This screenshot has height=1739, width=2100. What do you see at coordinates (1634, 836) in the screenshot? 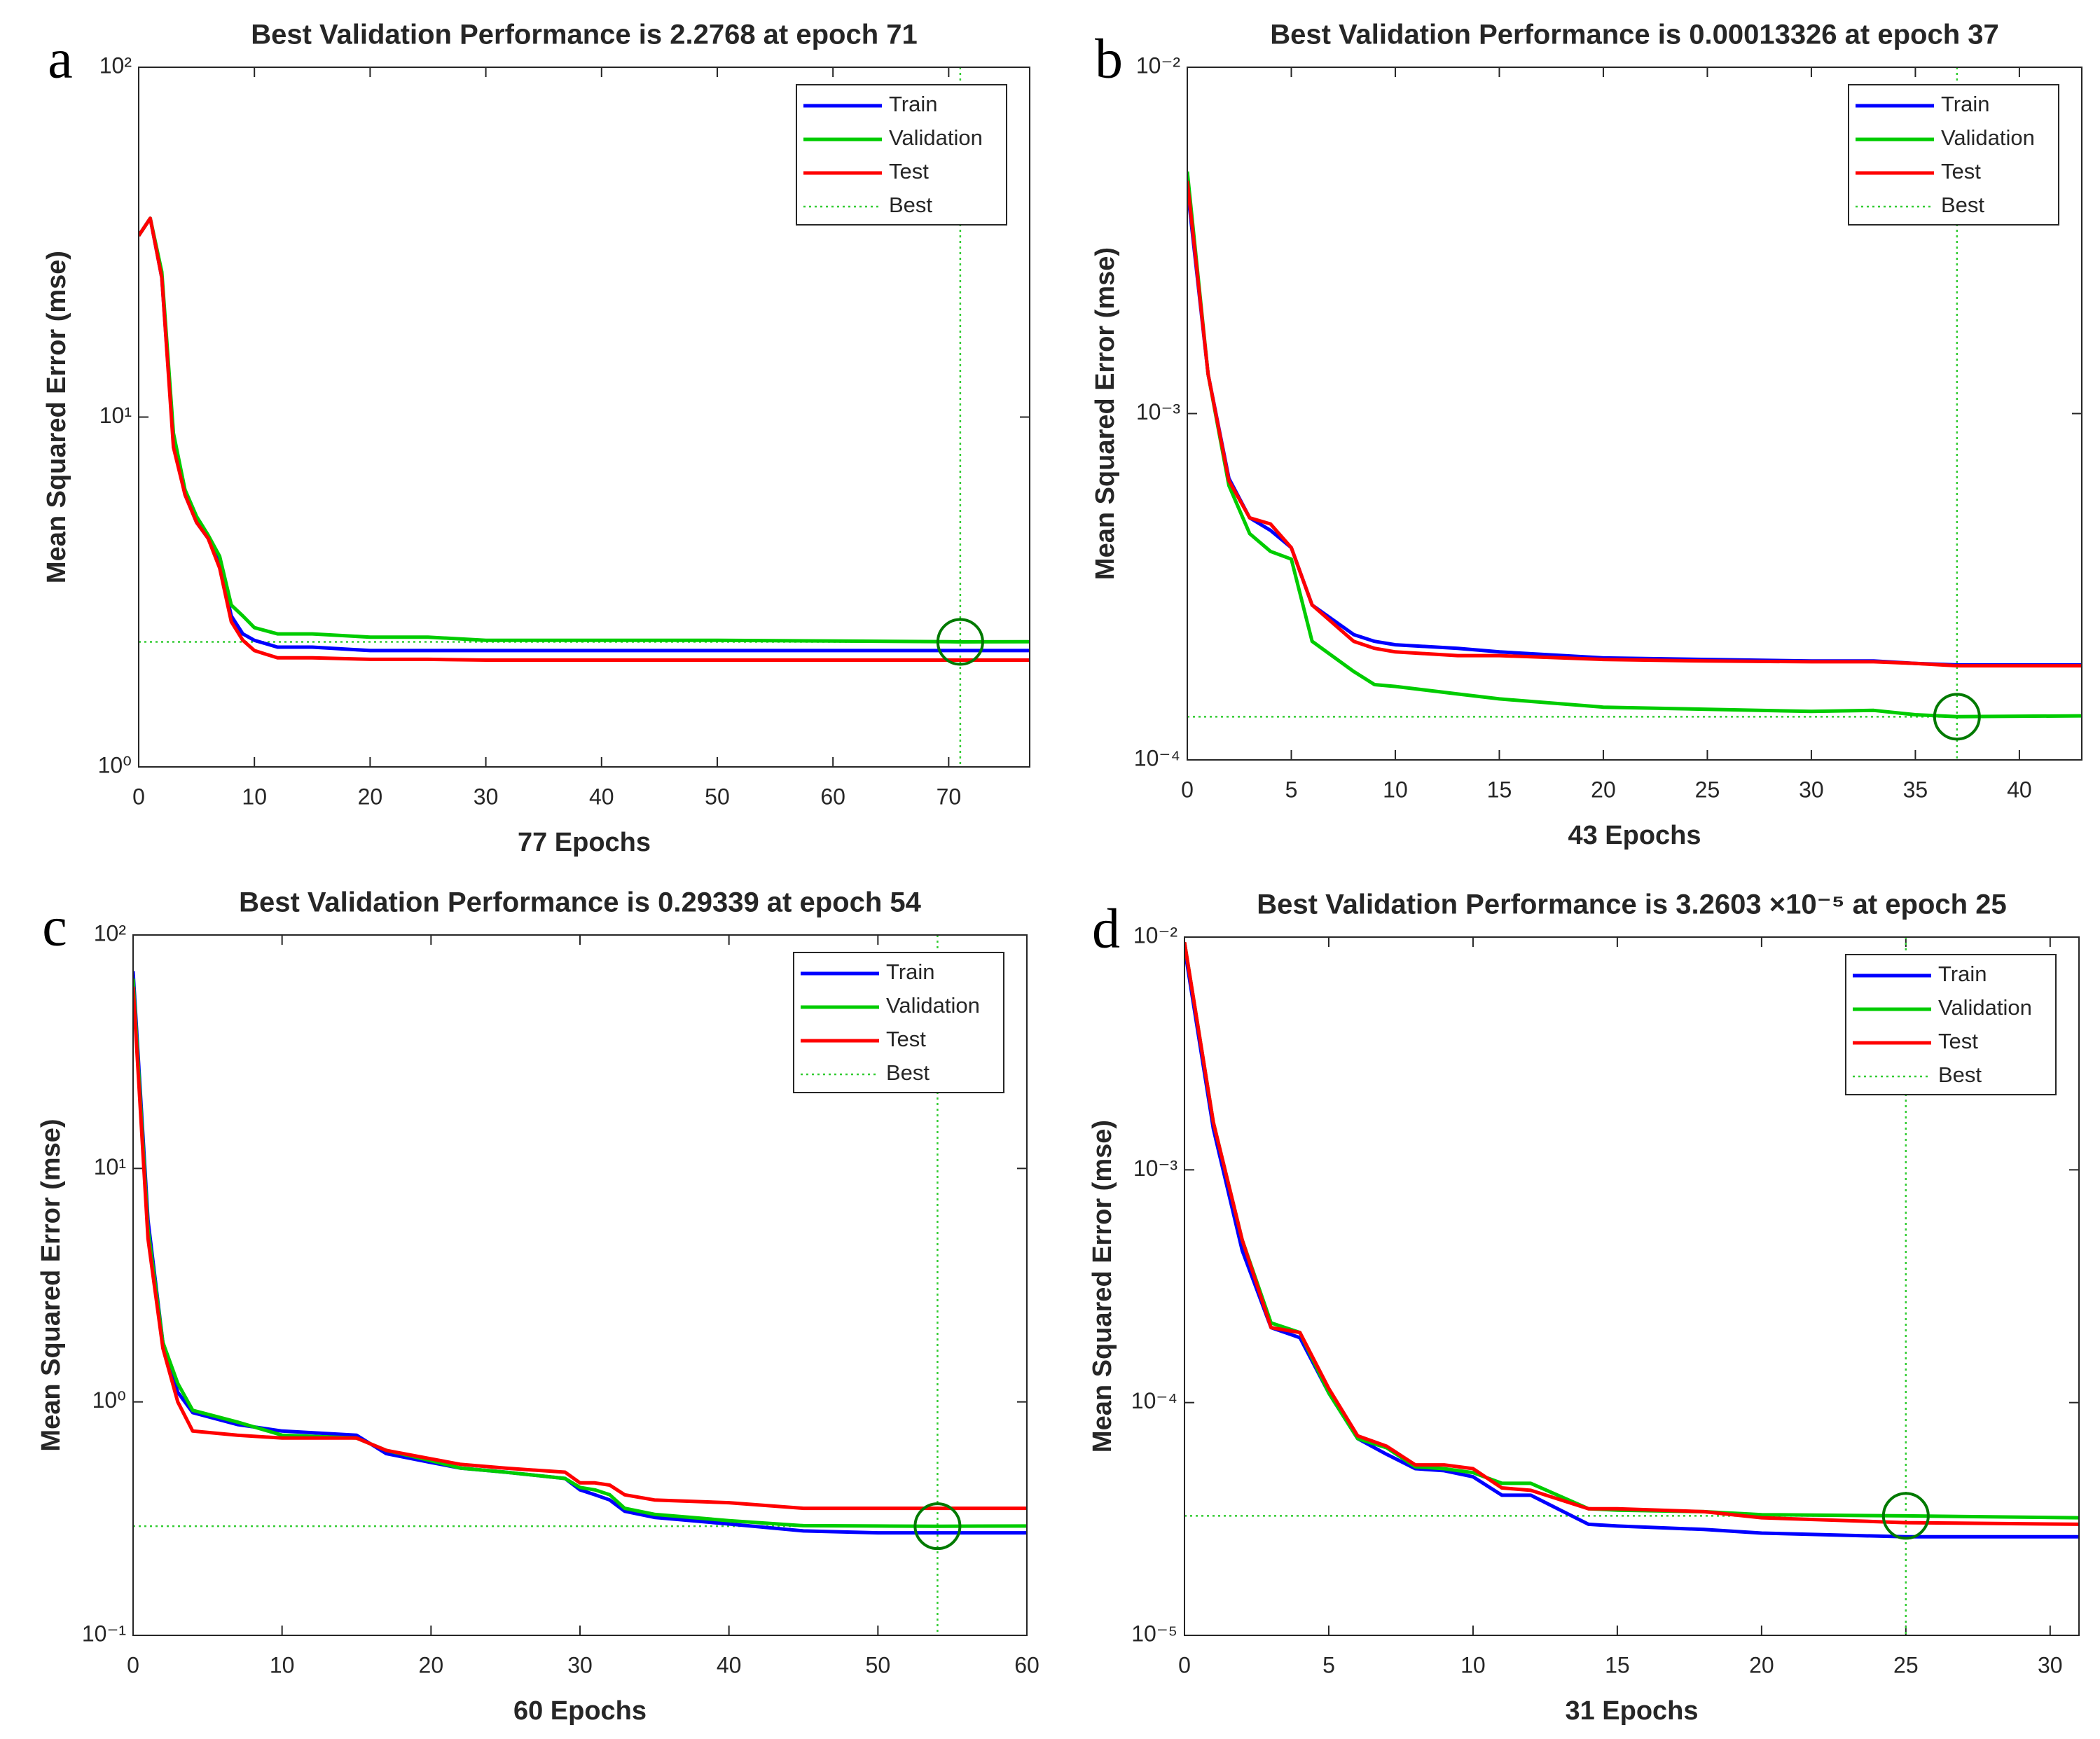
I see `x-axis-label: 43 Epochs` at bounding box center [1634, 836].